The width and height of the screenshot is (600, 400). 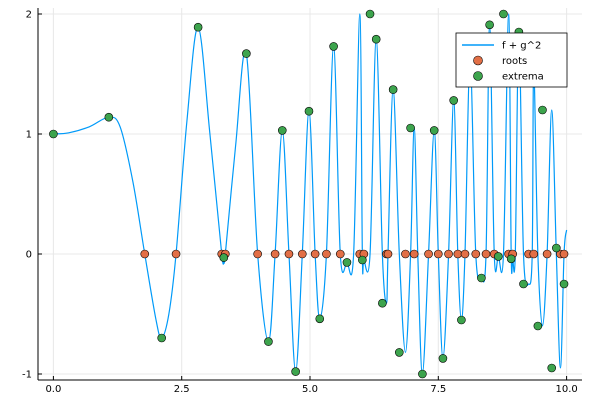 What do you see at coordinates (566, 389) in the screenshot?
I see `x-tick-label: 10.0` at bounding box center [566, 389].